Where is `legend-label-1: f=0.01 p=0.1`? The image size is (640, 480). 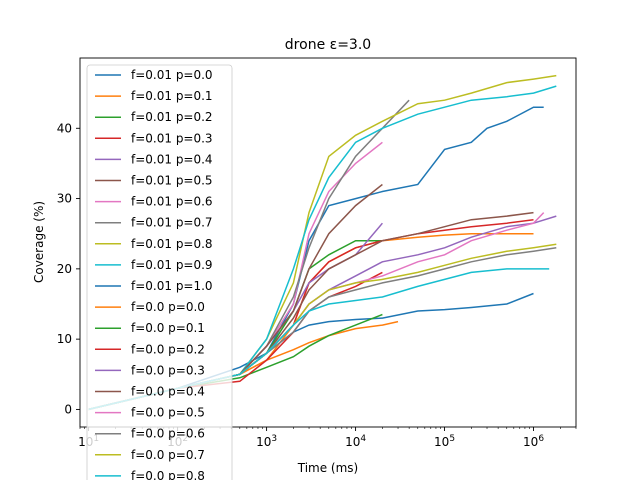 legend-label-1: f=0.01 p=0.1 is located at coordinates (172, 96).